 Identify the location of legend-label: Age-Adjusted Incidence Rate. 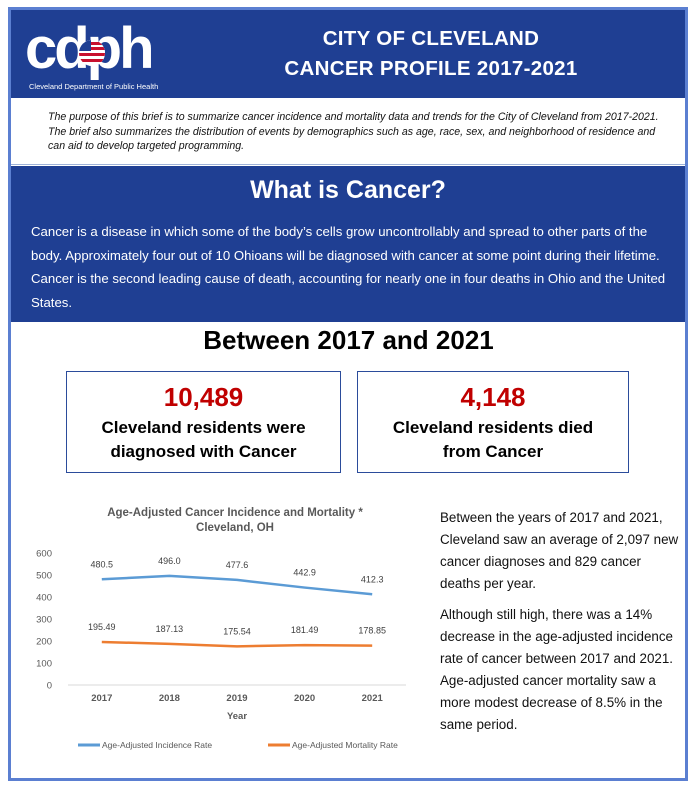
(157, 745).